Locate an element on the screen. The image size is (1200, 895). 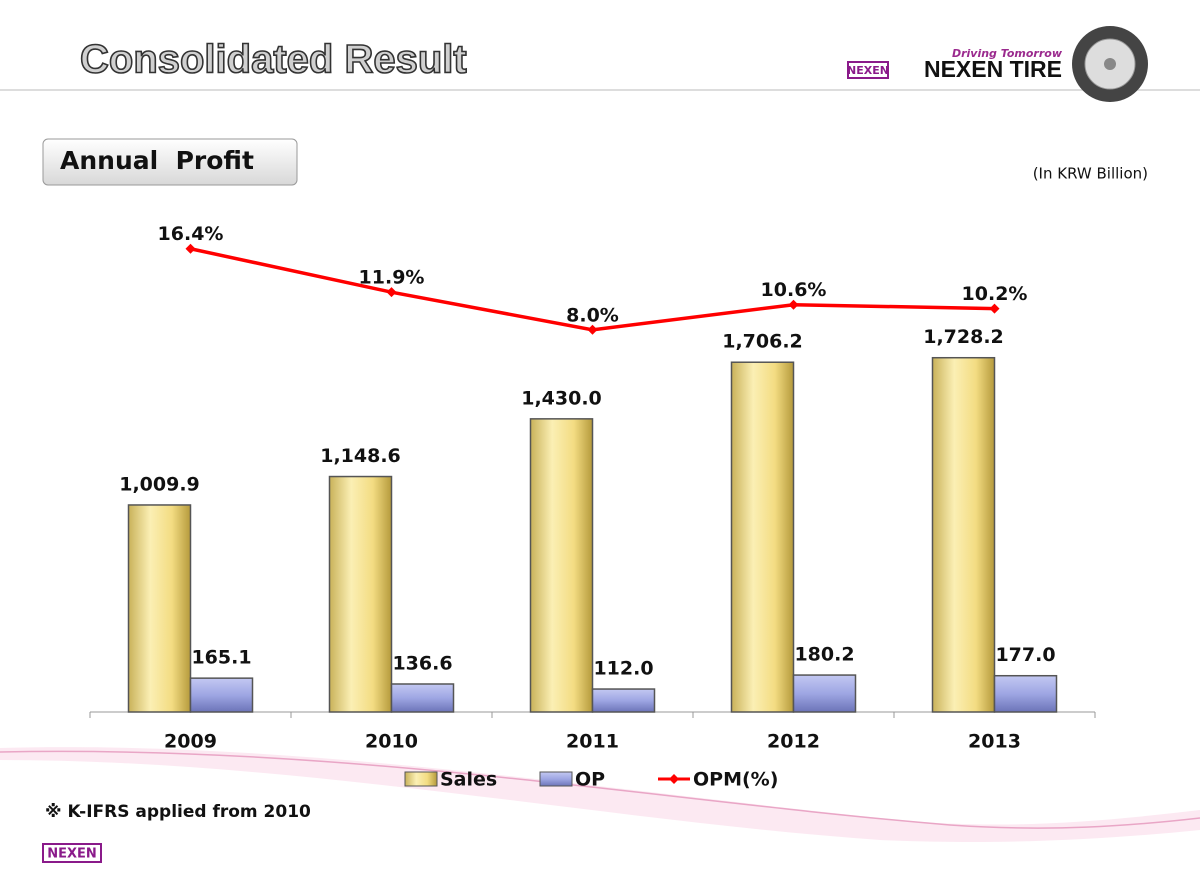
data-label: 1,148.6 is located at coordinates (360, 456).